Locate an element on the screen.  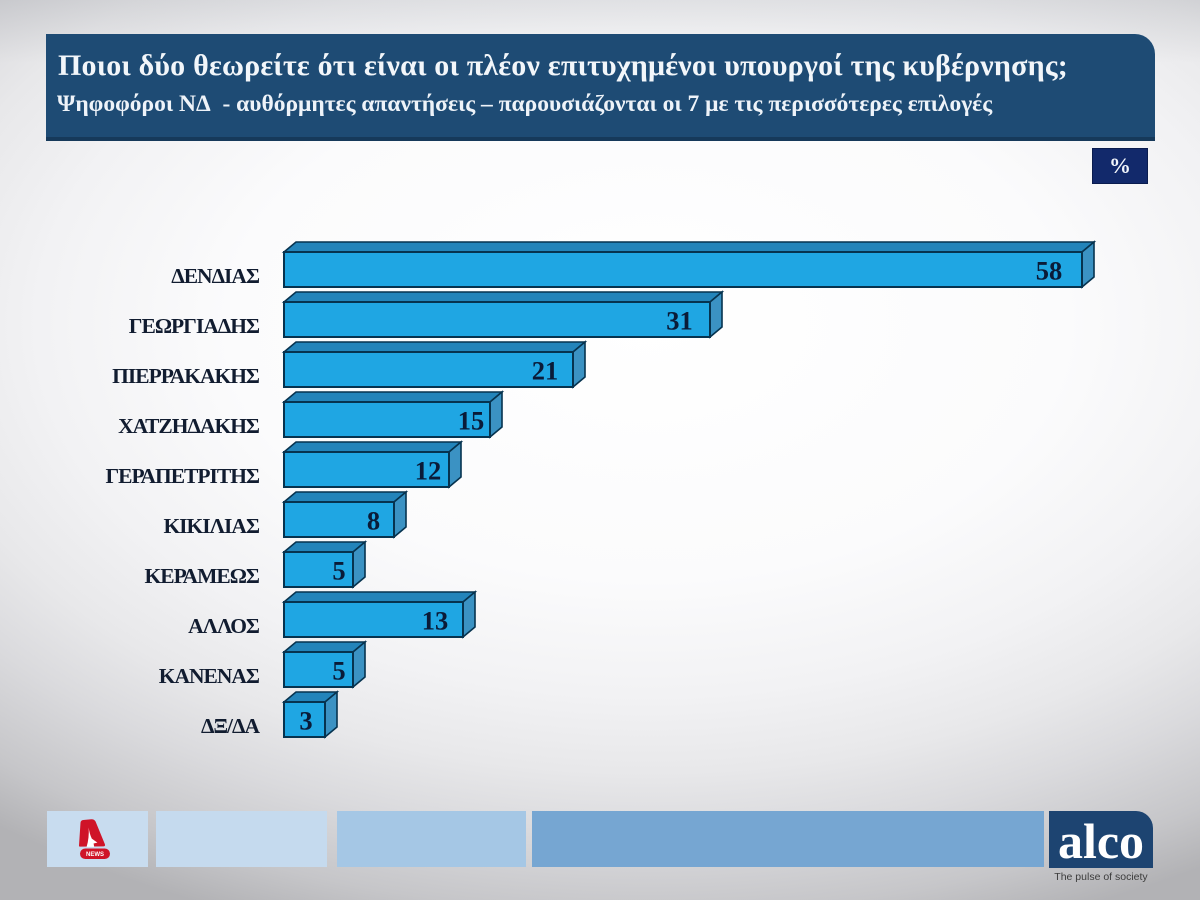
svg-text: 58 is located at coordinates (1049, 271).